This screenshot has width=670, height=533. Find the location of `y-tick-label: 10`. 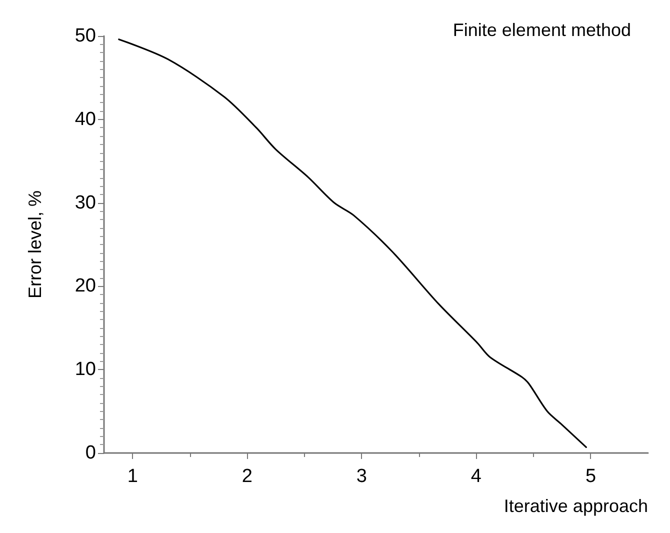

y-tick-label: 10 is located at coordinates (85, 369).